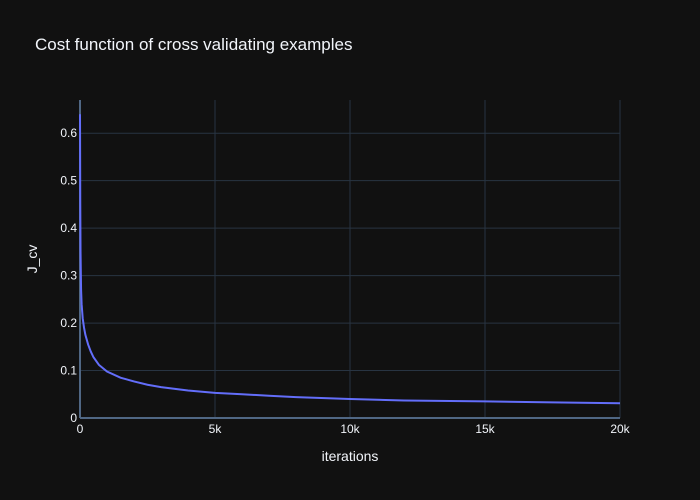 The height and width of the screenshot is (500, 700). What do you see at coordinates (68, 133) in the screenshot?
I see `y-tick-label: 0.6` at bounding box center [68, 133].